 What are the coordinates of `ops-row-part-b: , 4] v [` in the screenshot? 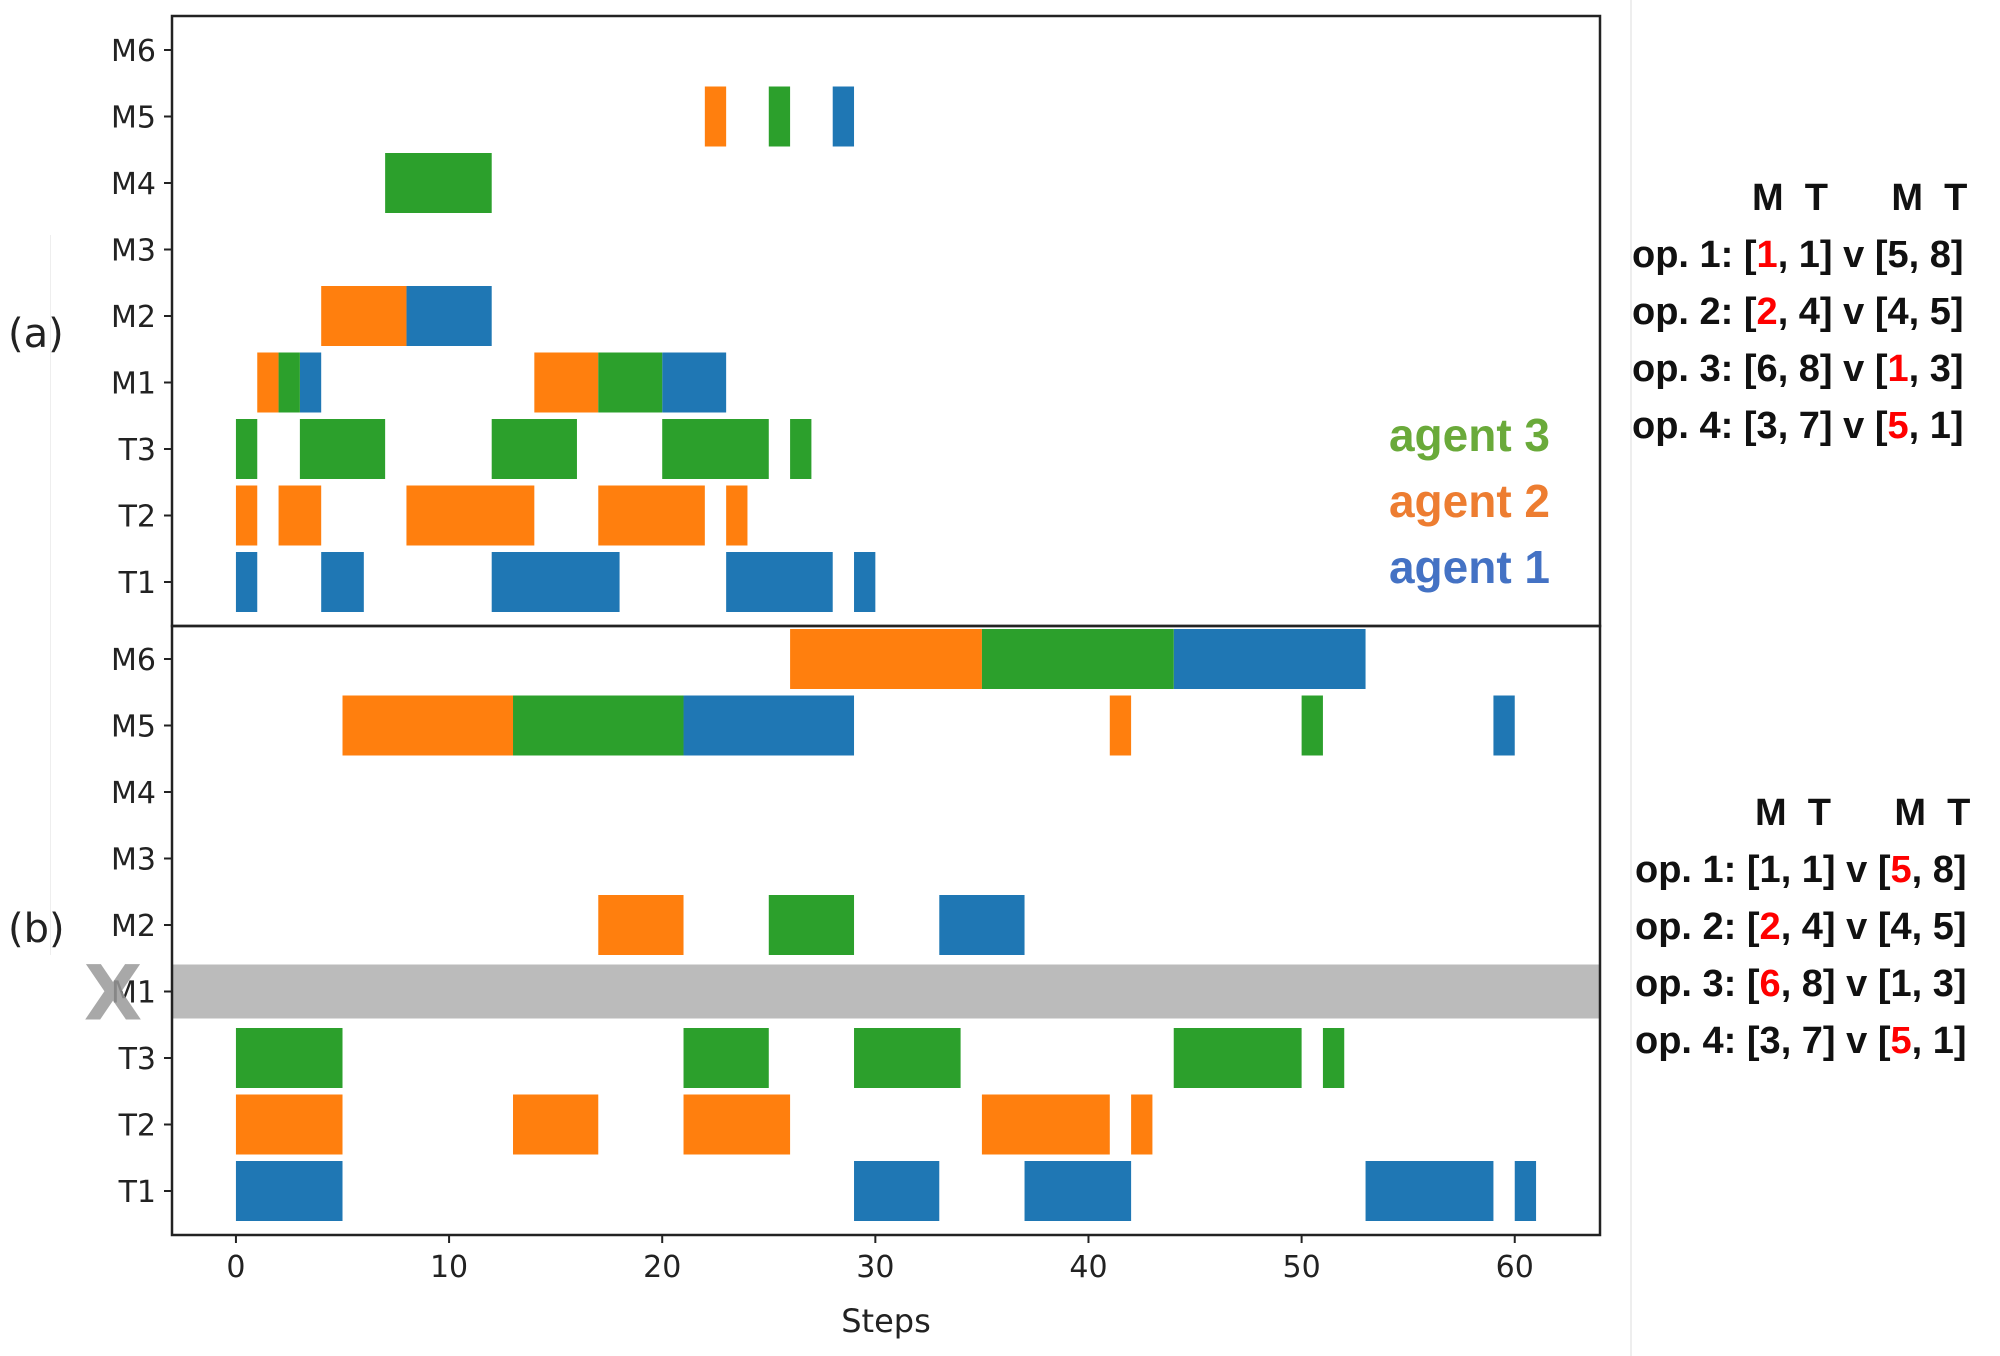 It's located at (1832, 312).